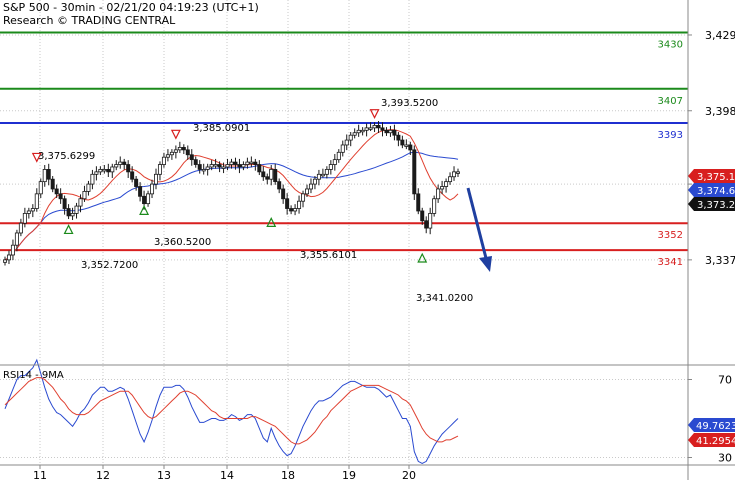  Describe the element at coordinates (103, 474) in the screenshot. I see `x-tick-label: 12` at that location.